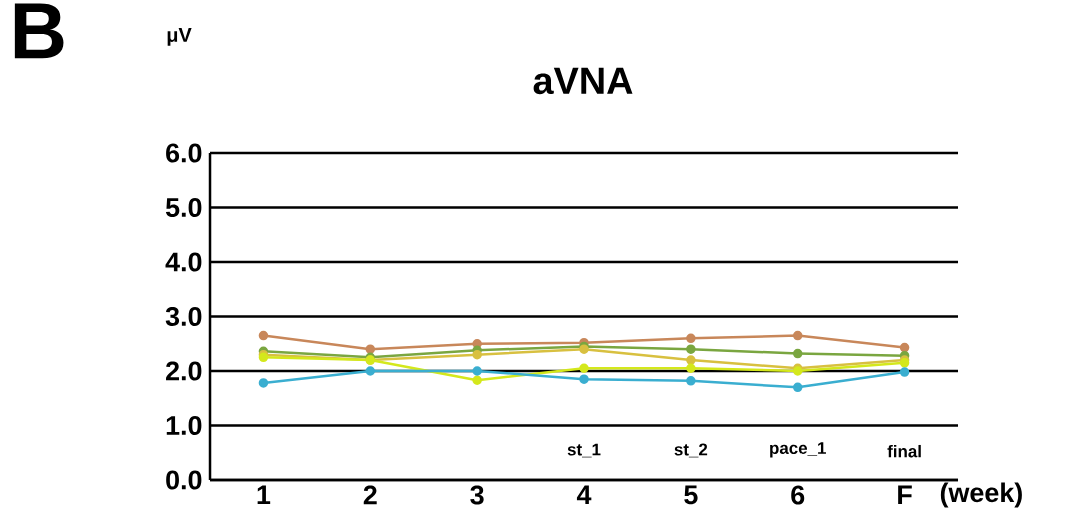  I want to click on text: B, so click(39, 31).